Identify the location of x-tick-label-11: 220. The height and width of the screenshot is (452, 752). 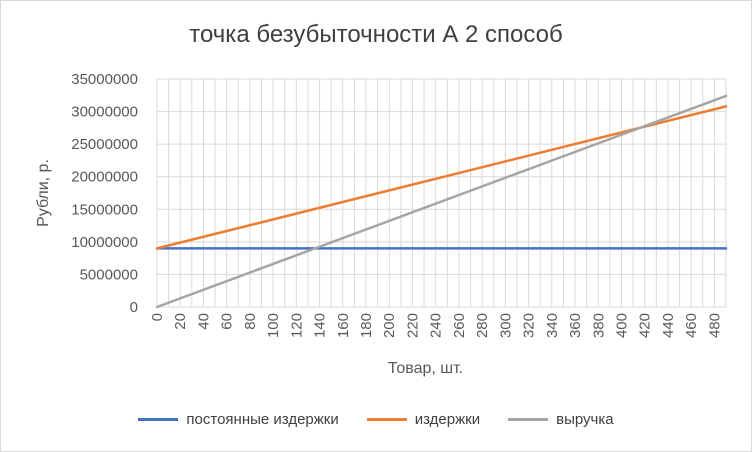
(412, 325).